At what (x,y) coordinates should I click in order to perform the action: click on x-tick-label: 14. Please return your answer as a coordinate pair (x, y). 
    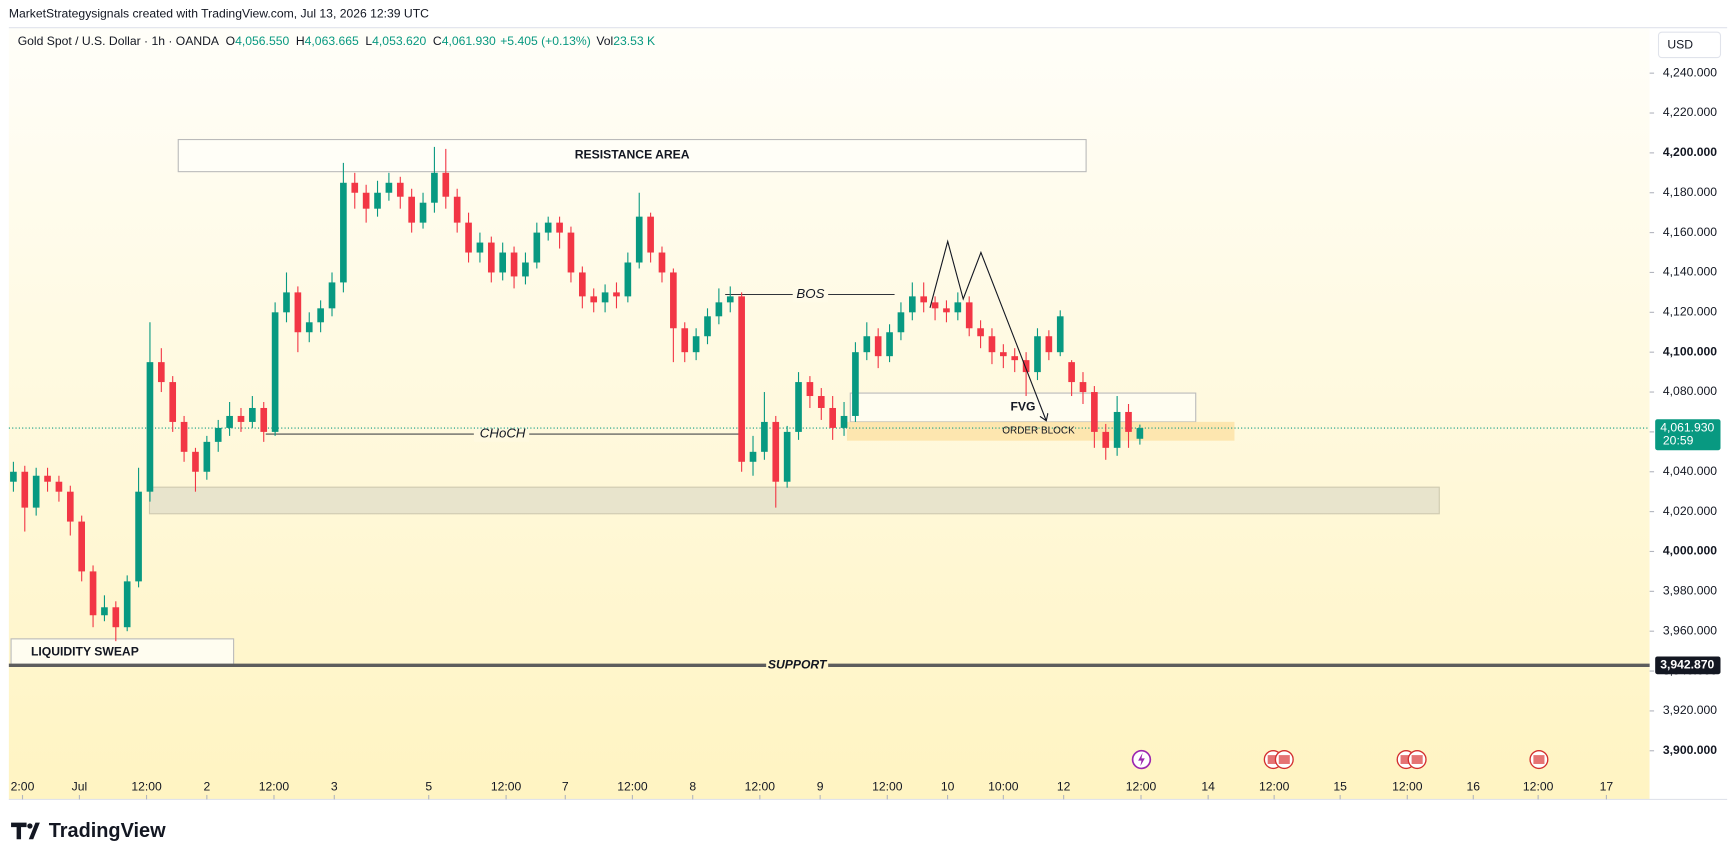
    Looking at the image, I should click on (1208, 786).